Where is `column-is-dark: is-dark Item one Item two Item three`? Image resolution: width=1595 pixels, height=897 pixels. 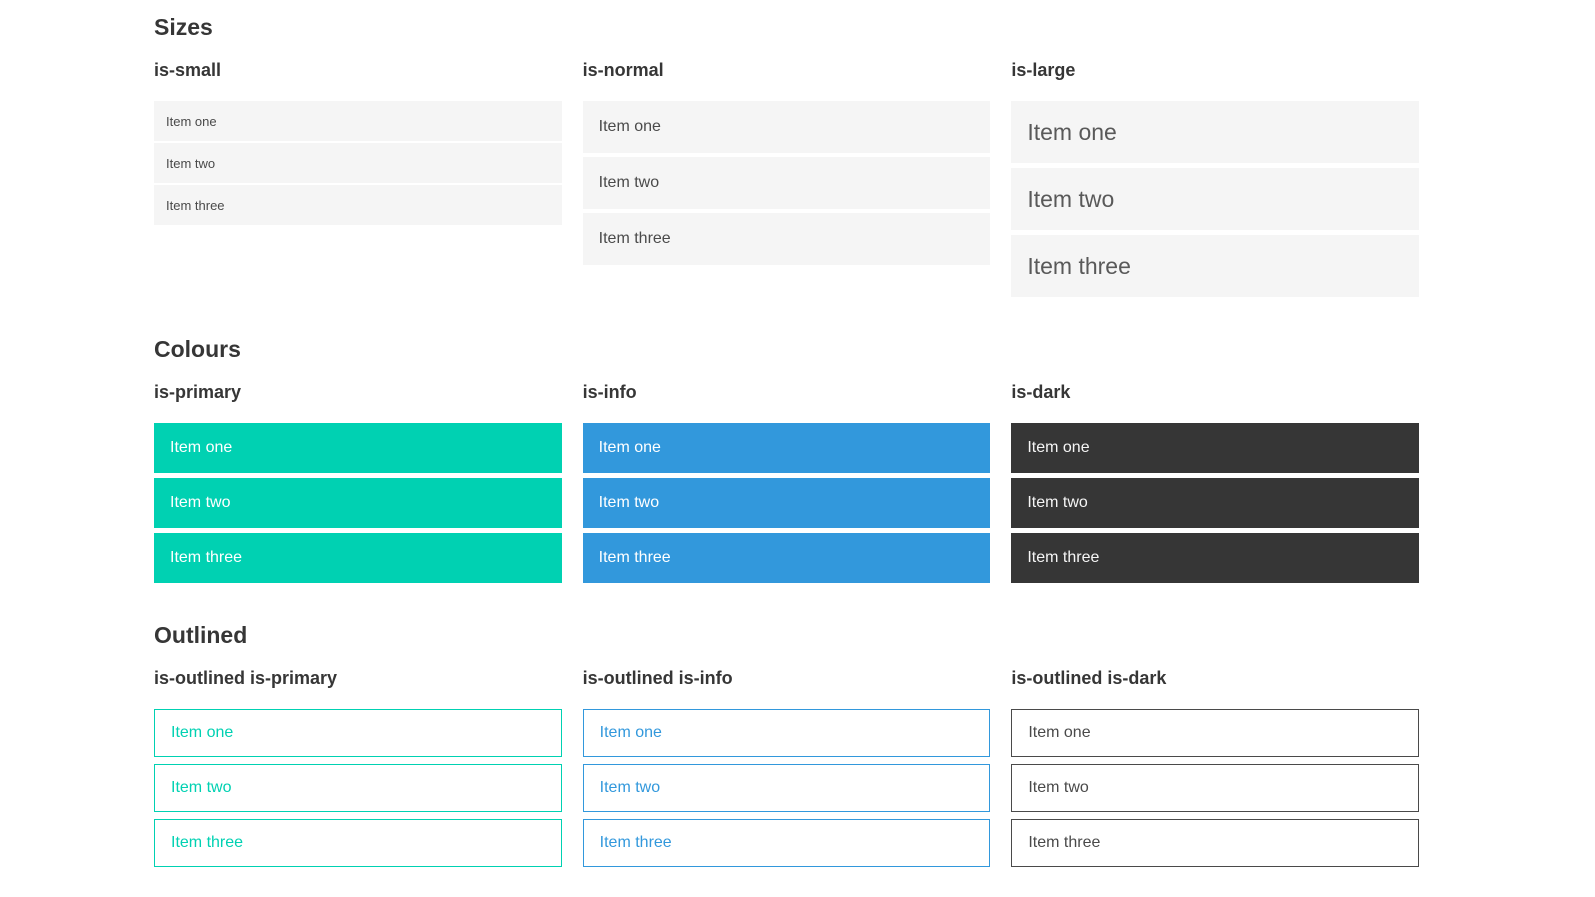 column-is-dark: is-dark Item one Item two Item three is located at coordinates (1215, 485).